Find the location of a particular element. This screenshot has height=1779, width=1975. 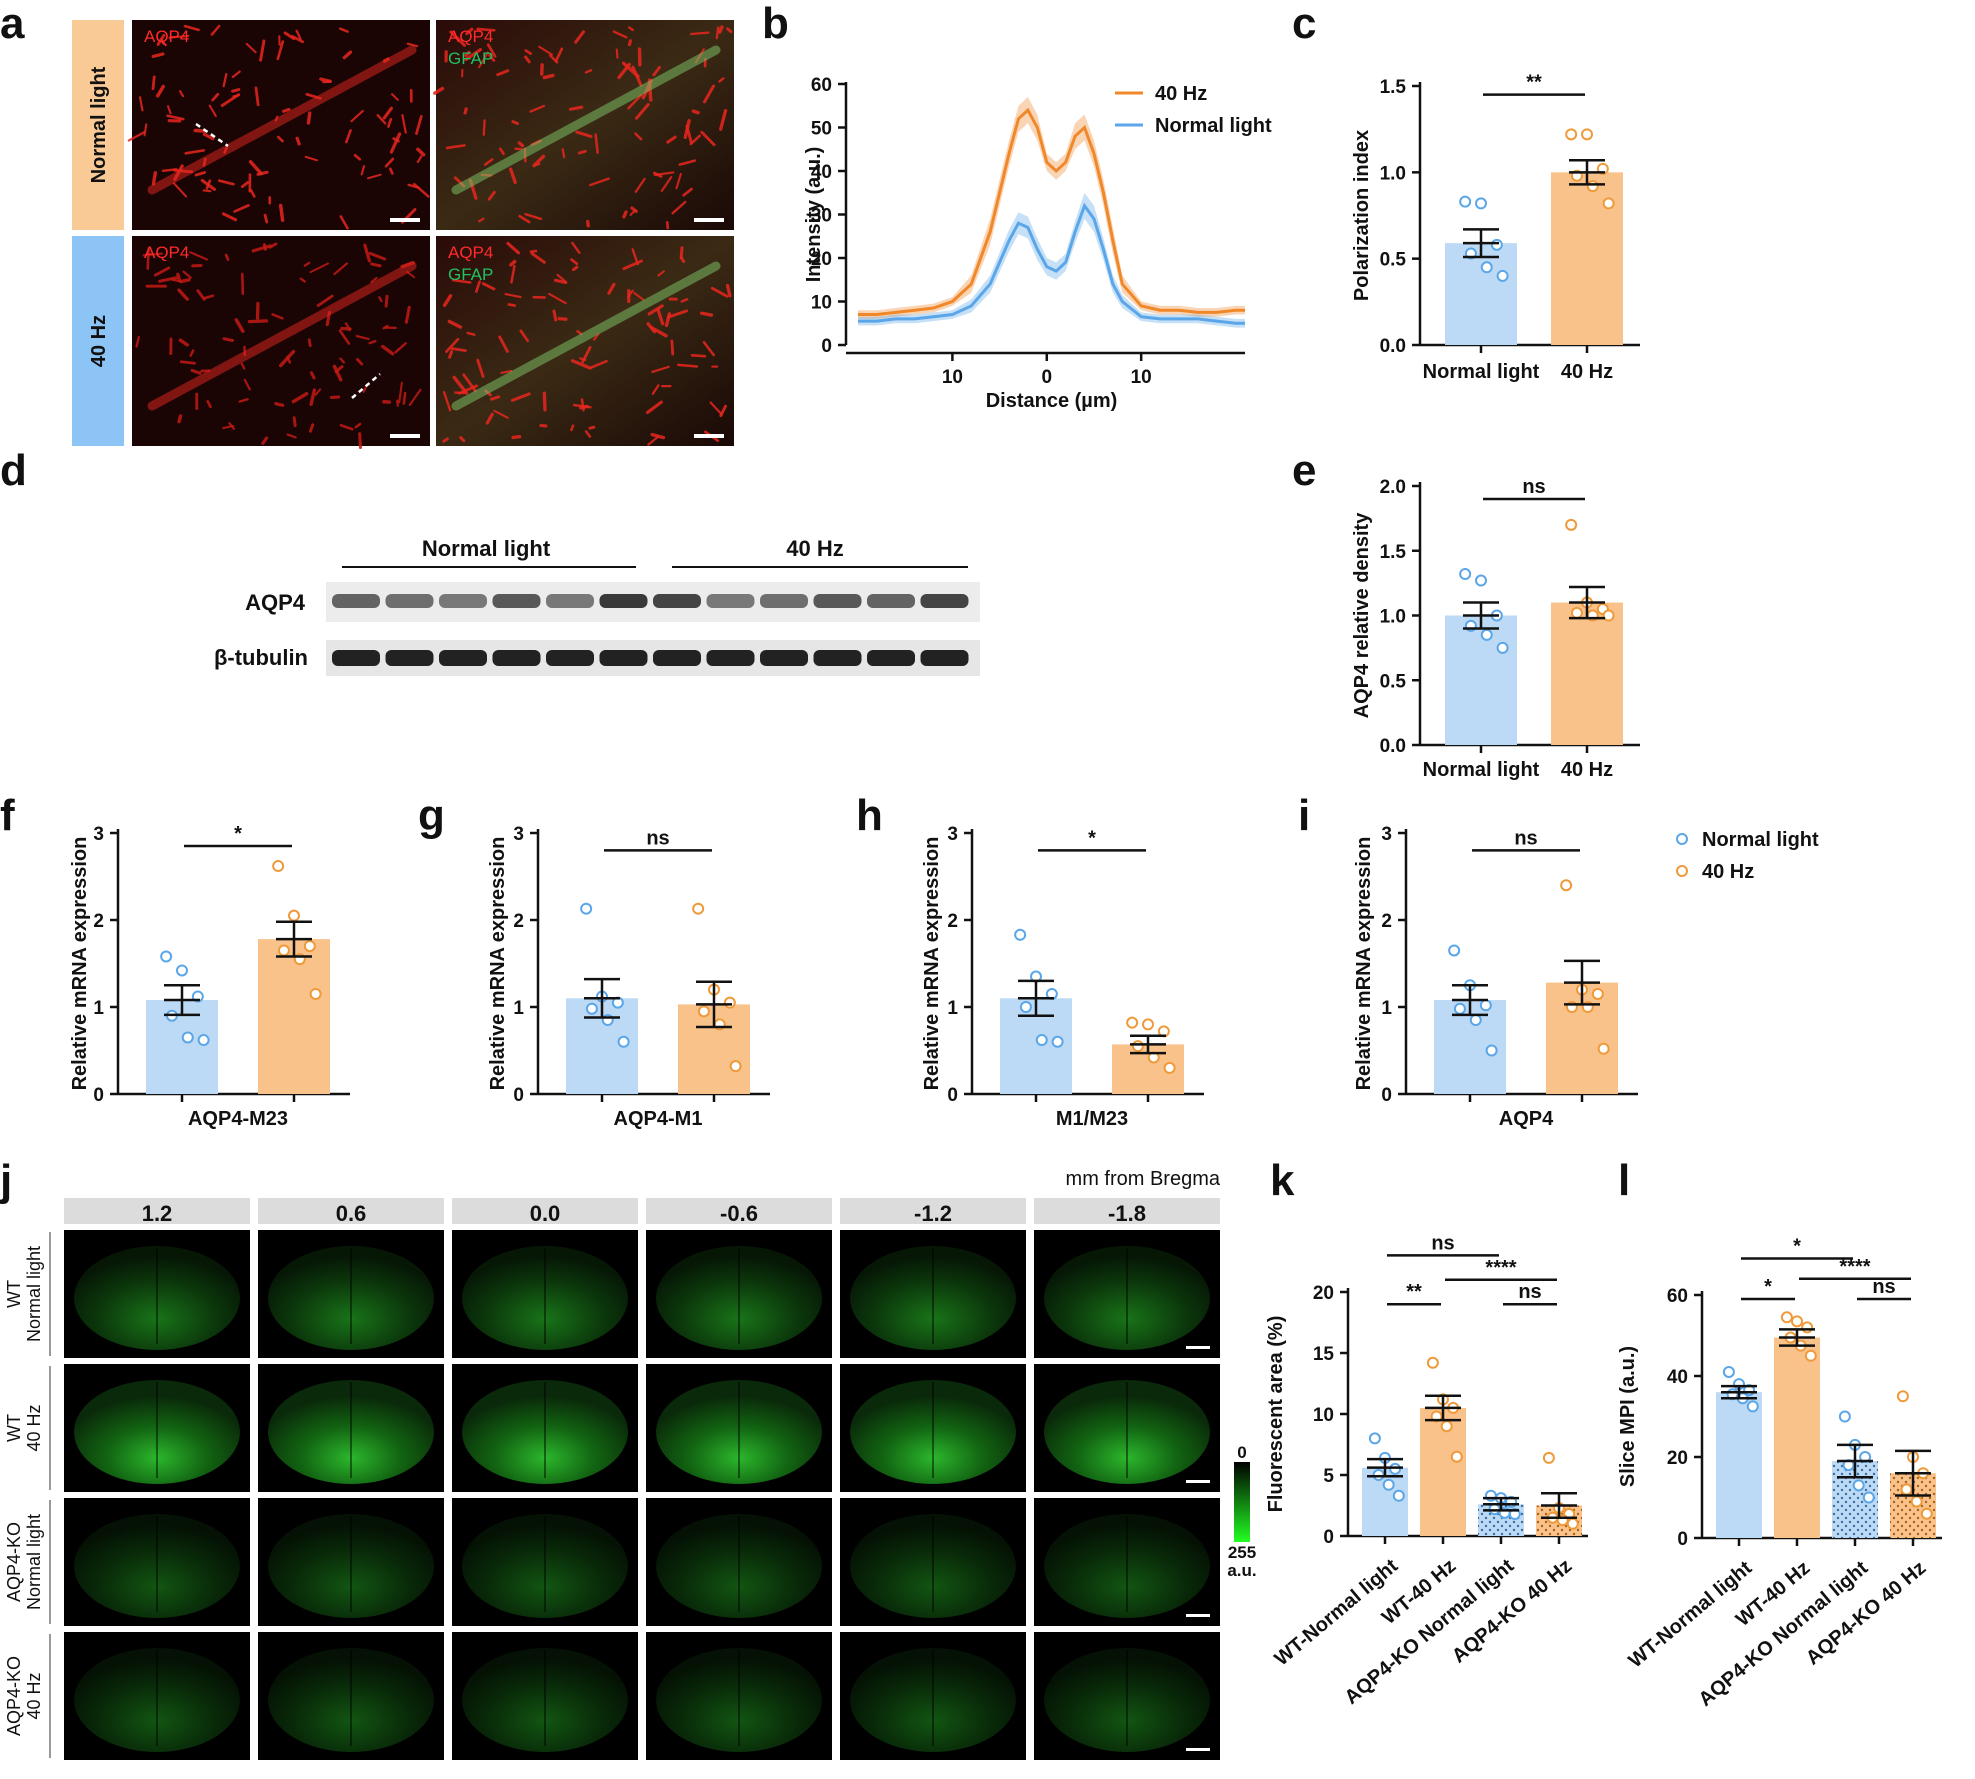

y-tick-label: 10 is located at coordinates (1323, 1415).